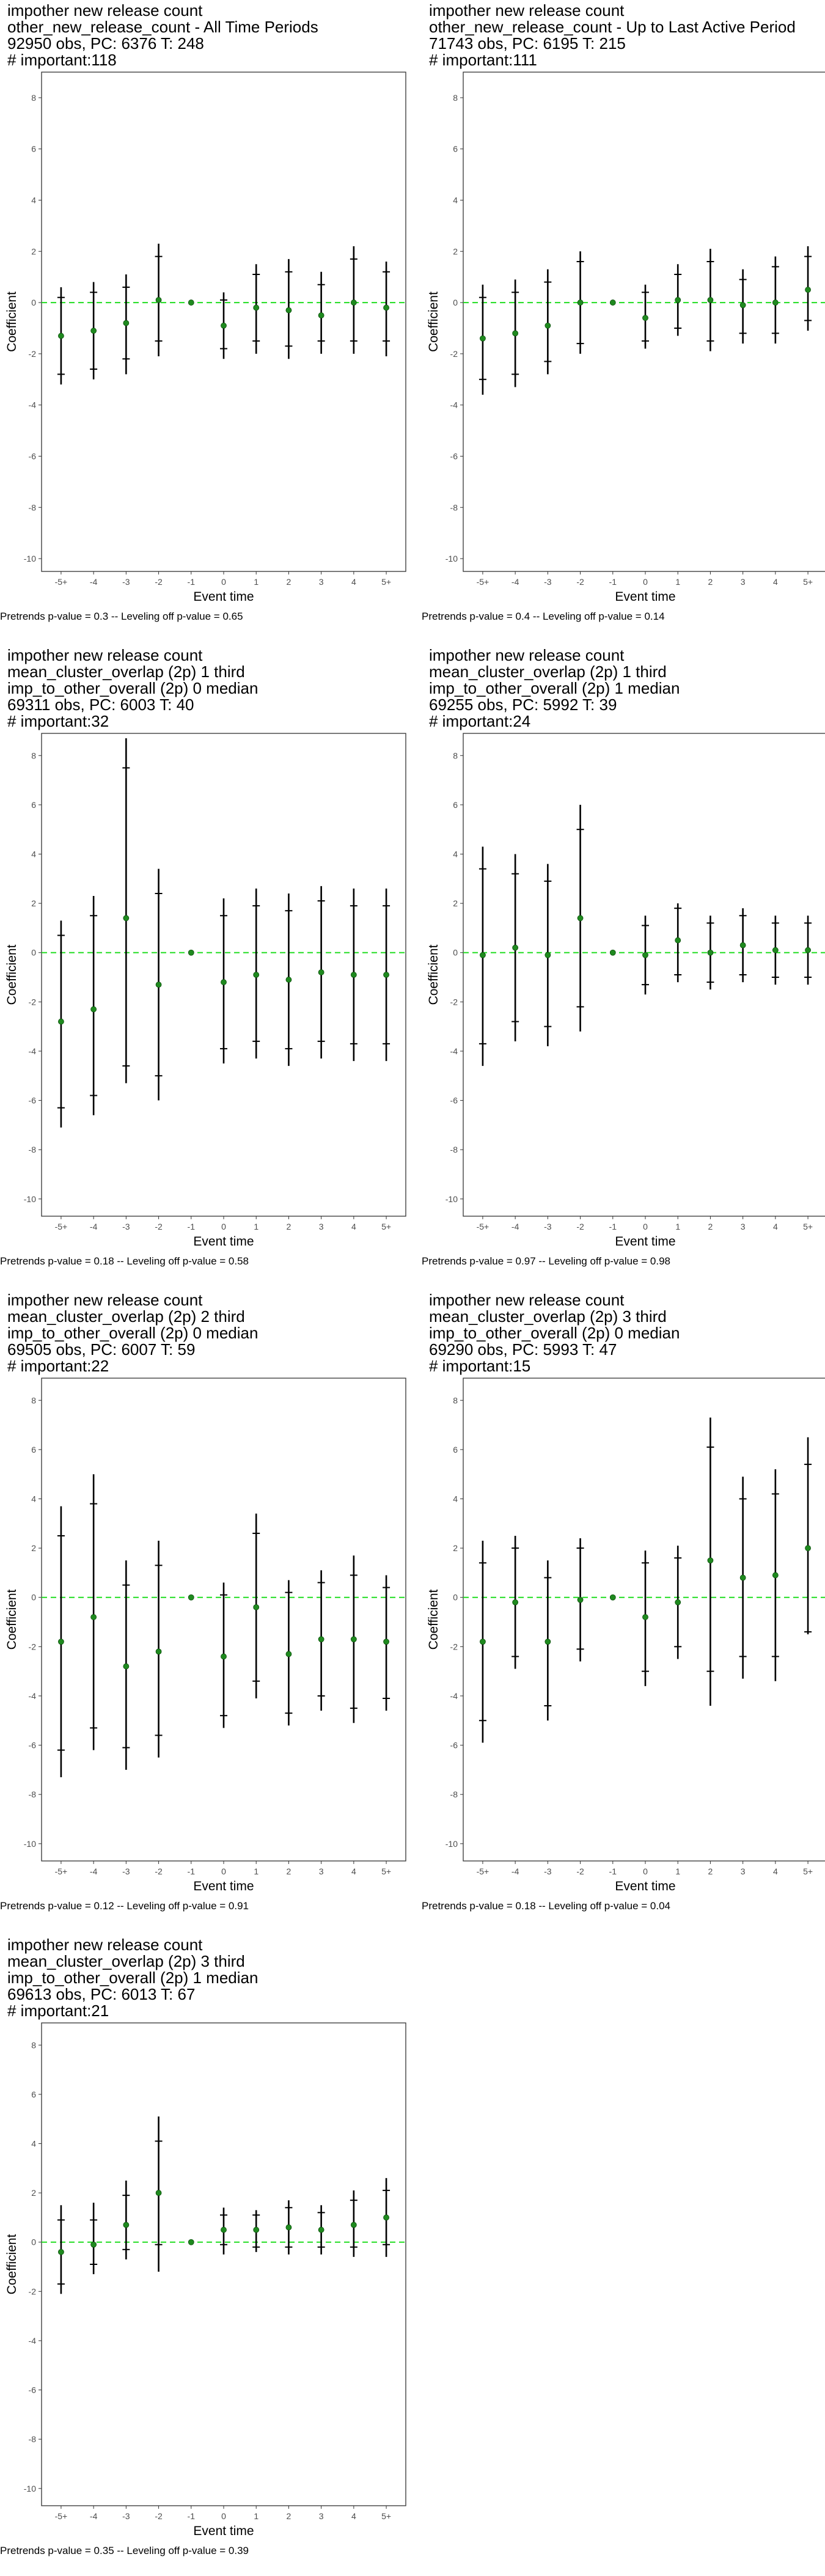  I want to click on chart-title-line: # important:22, so click(58, 1366).